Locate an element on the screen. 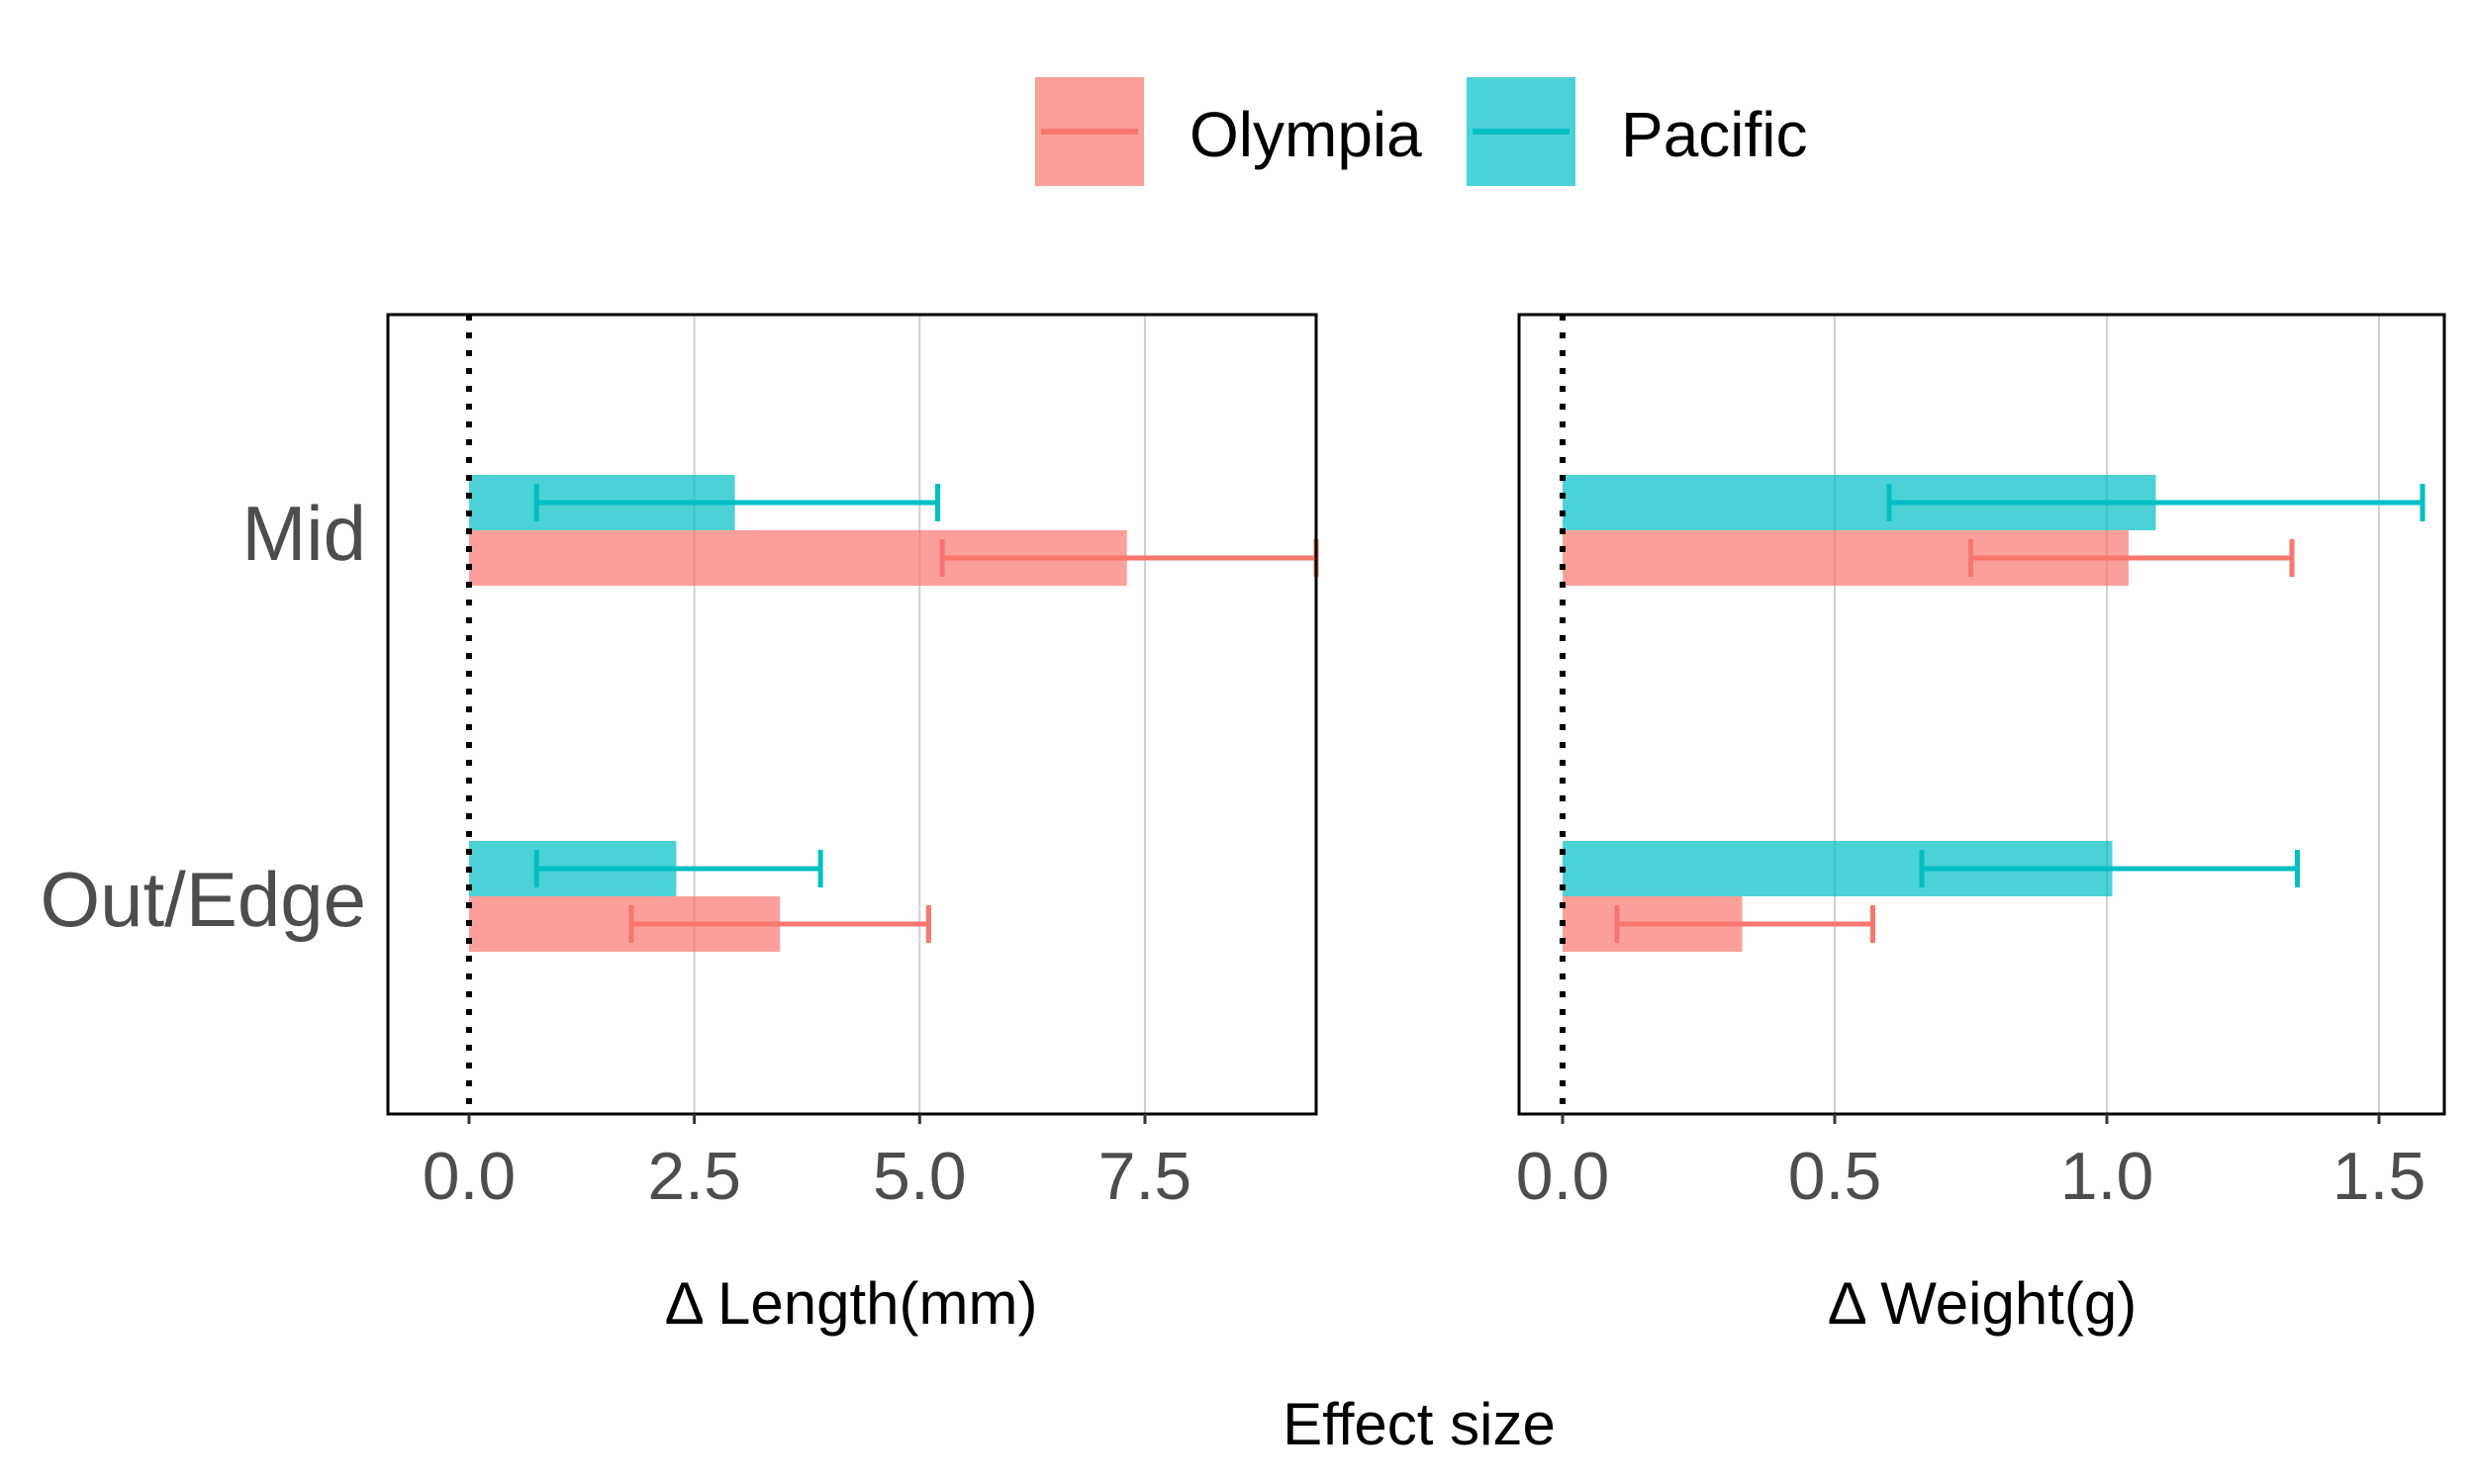 This screenshot has height=1484, width=2474. shared-x-axis-title: Effect size is located at coordinates (1419, 1424).